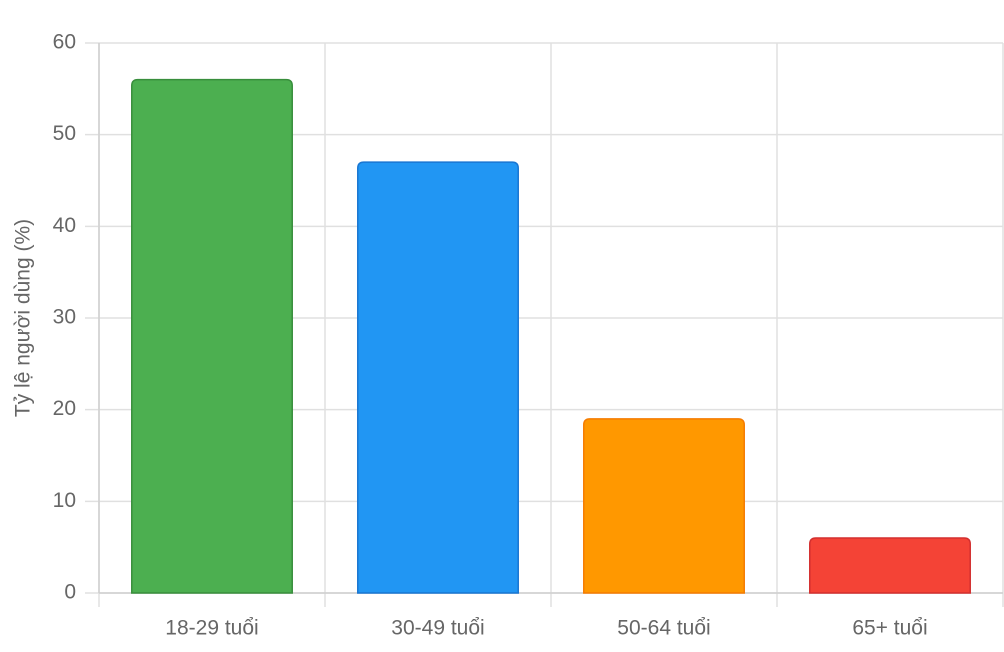 This screenshot has height=652, width=1004. What do you see at coordinates (64, 500) in the screenshot?
I see `y-tick-label: 10` at bounding box center [64, 500].